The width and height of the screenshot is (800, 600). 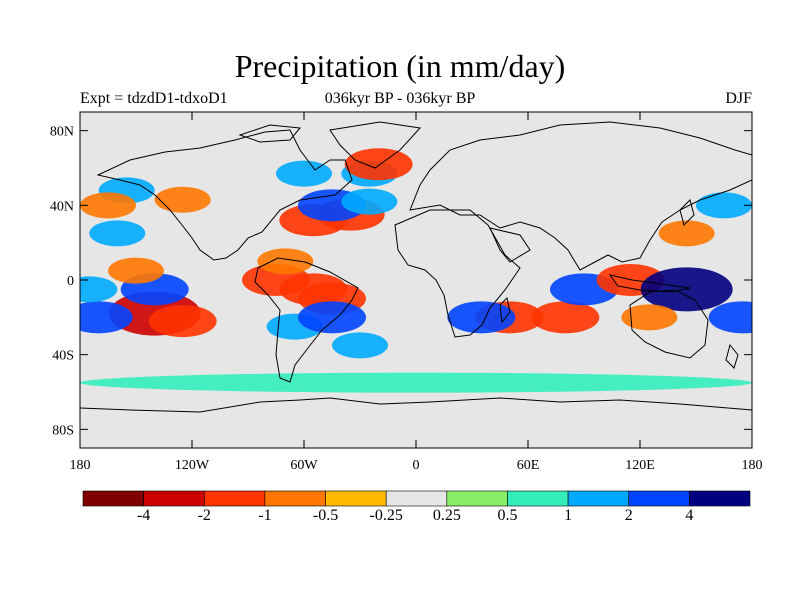 What do you see at coordinates (400, 66) in the screenshot?
I see `plot-title: Precipitation (in mm/day)` at bounding box center [400, 66].